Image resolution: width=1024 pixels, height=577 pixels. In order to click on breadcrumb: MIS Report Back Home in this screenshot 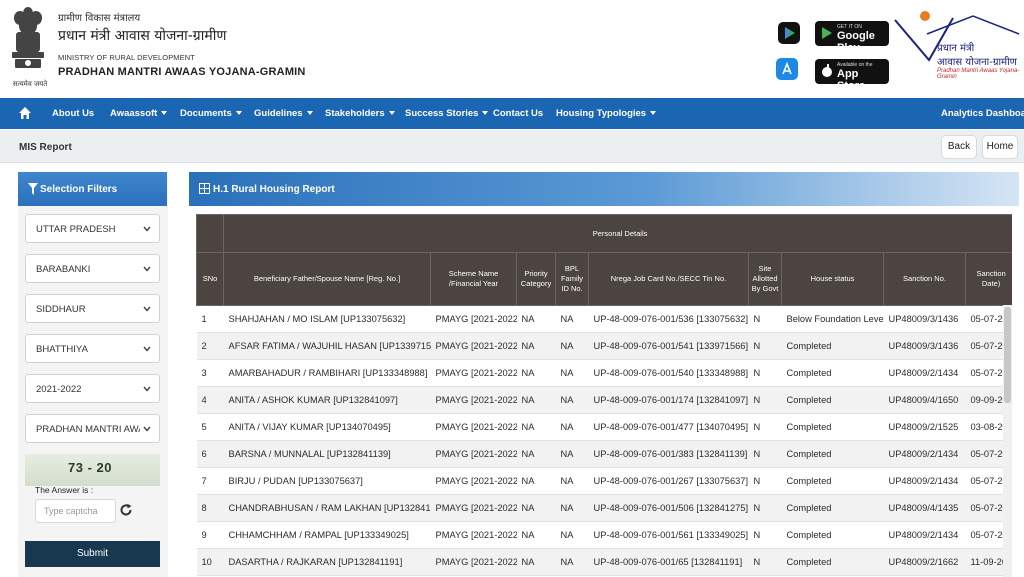, I will do `click(512, 146)`.